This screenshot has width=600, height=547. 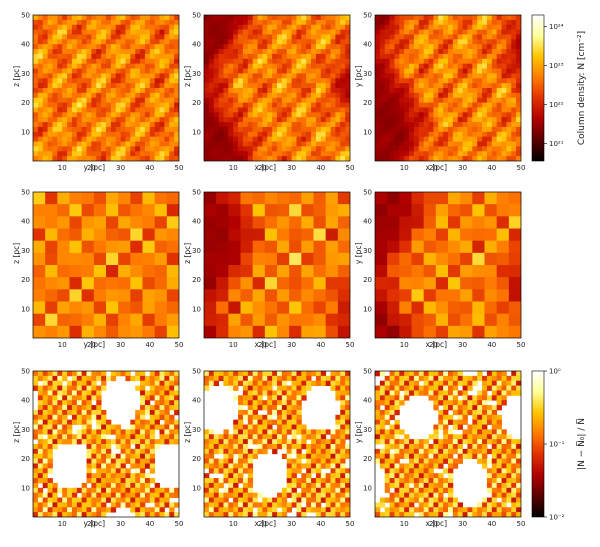 I want to click on panel-r1c2-image, so click(x=277, y=88).